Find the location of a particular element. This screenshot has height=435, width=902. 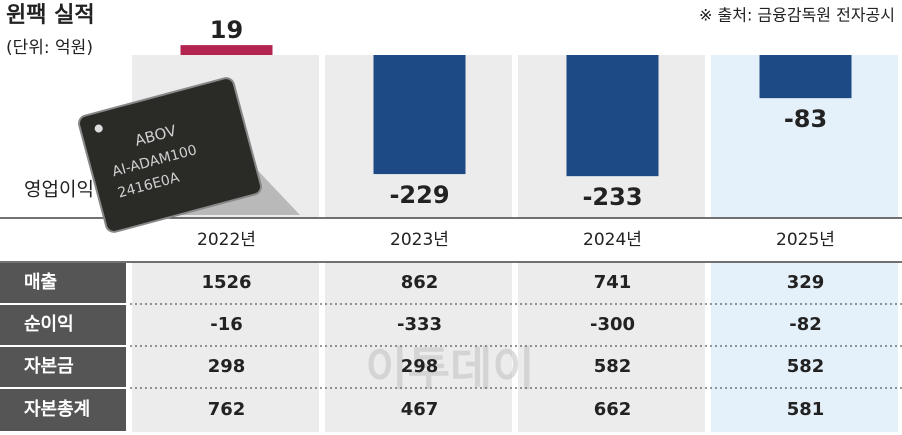

series-label: 영업이익 is located at coordinates (59, 190).